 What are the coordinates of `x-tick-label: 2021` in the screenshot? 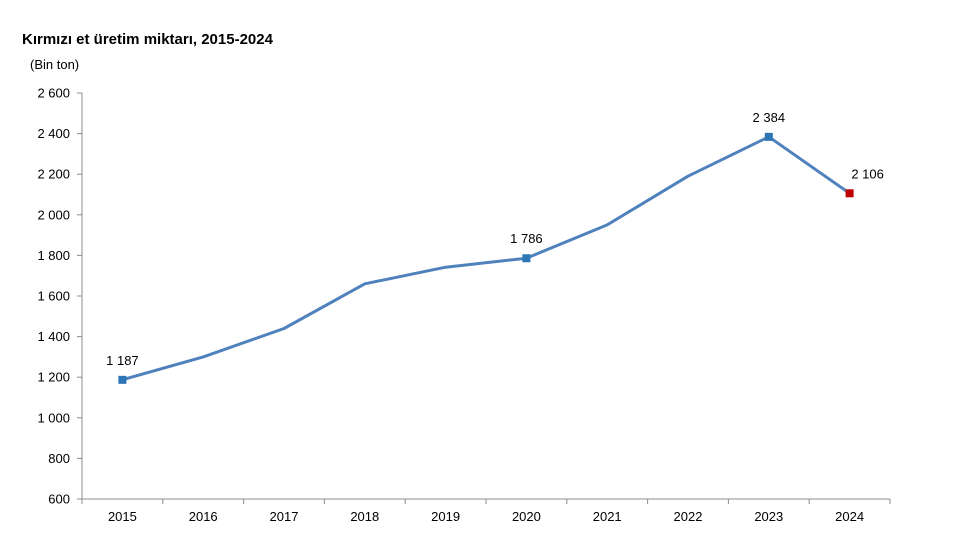 It's located at (607, 516).